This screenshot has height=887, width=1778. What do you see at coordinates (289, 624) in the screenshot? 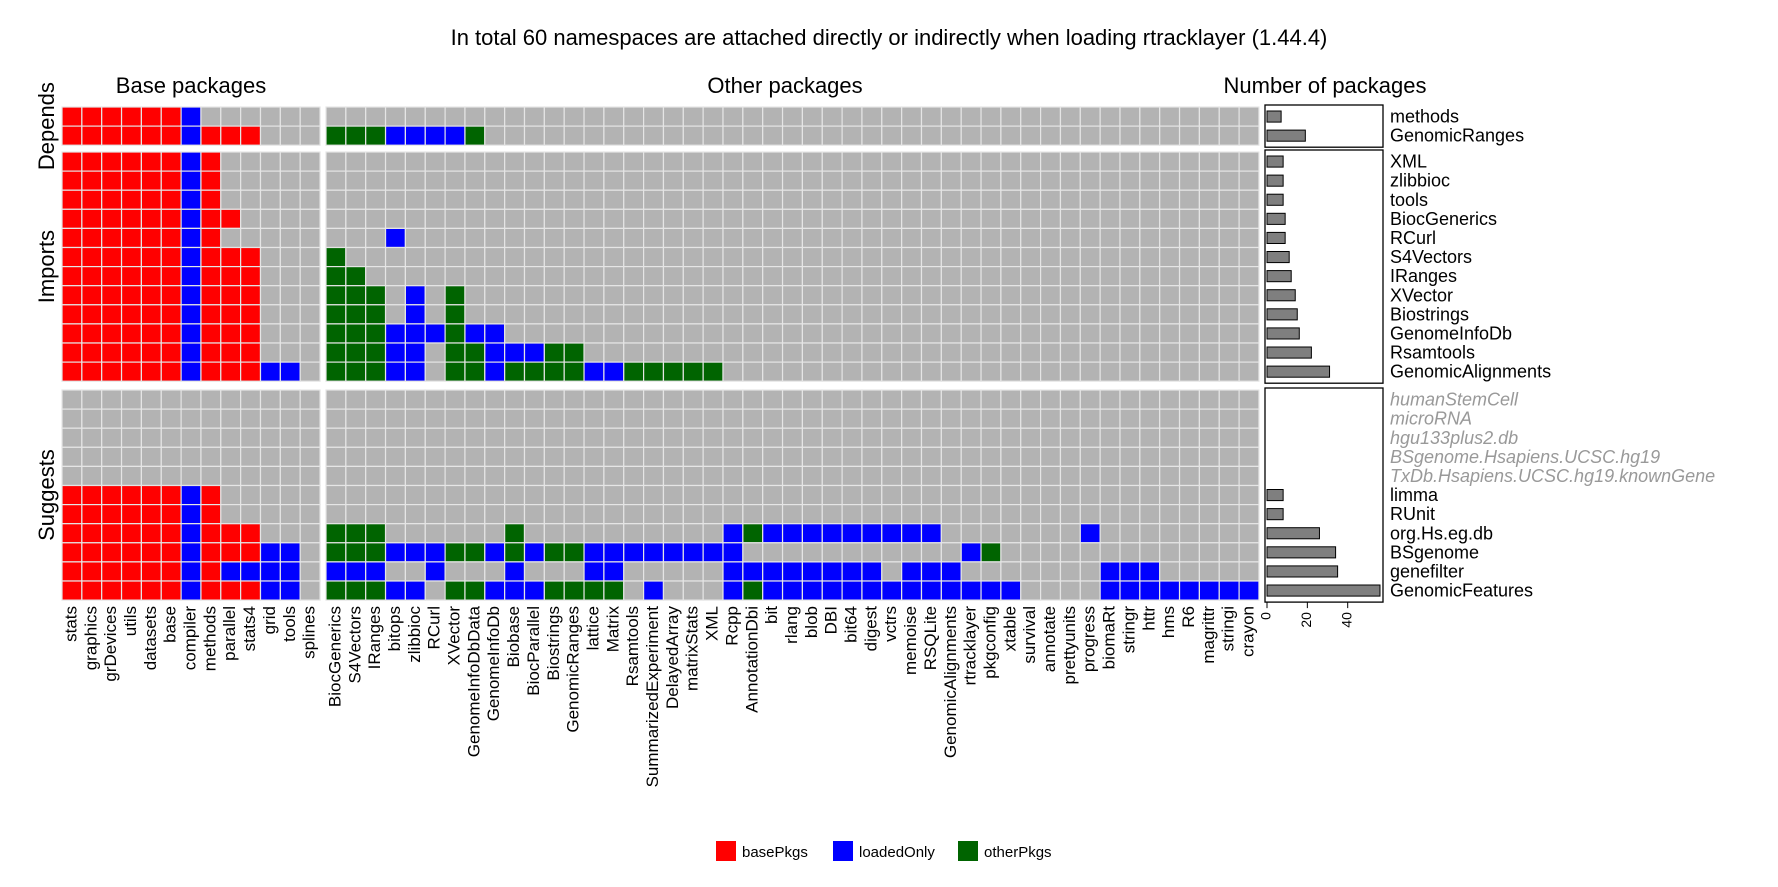
I see `column-label: tools` at bounding box center [289, 624].